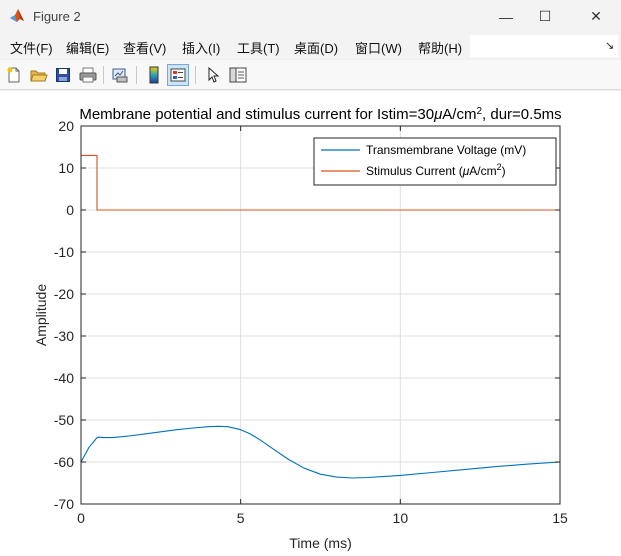  Describe the element at coordinates (316, 48) in the screenshot. I see `menu-desktop: 桌面(D)` at that location.